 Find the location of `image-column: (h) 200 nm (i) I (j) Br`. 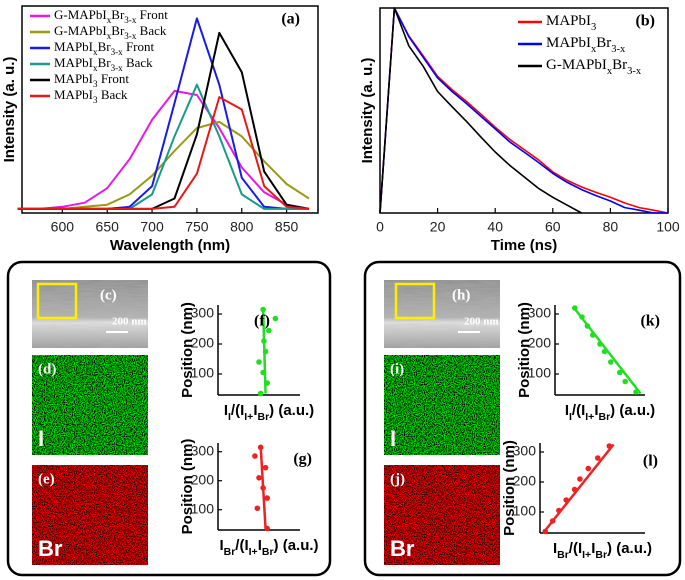

image-column: (h) 200 nm (i) I (j) Br is located at coordinates (442, 422).